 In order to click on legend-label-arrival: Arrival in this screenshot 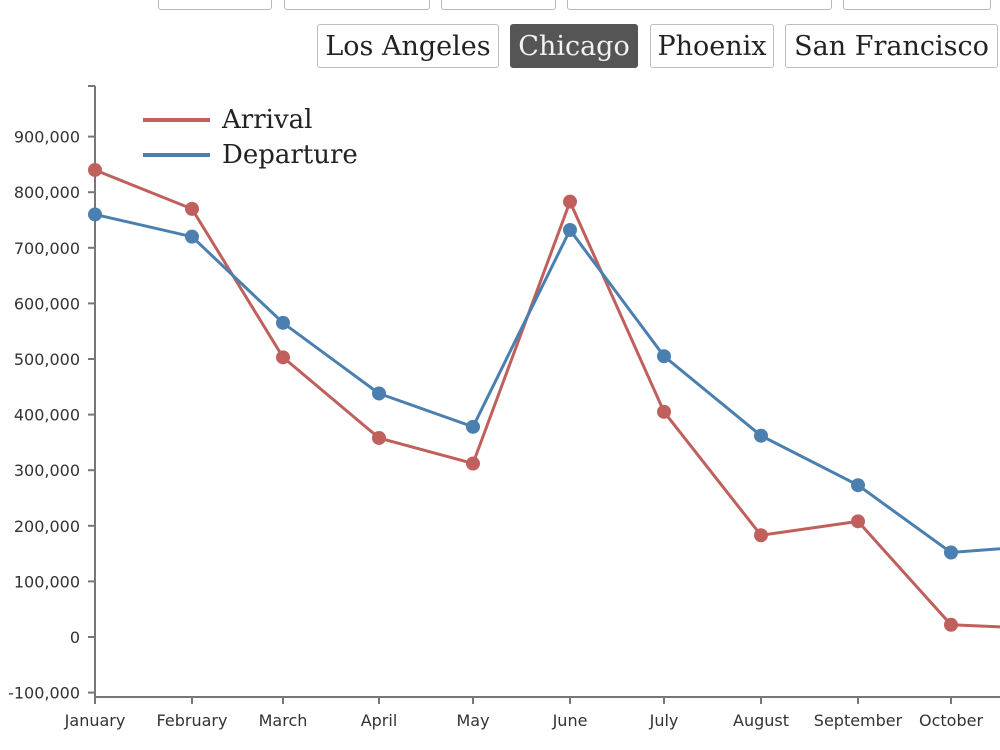, I will do `click(266, 120)`.